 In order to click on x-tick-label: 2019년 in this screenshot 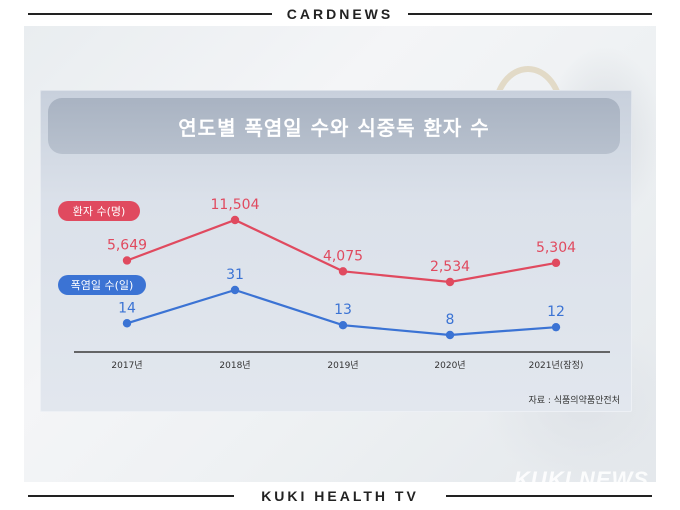, I will do `click(342, 365)`.